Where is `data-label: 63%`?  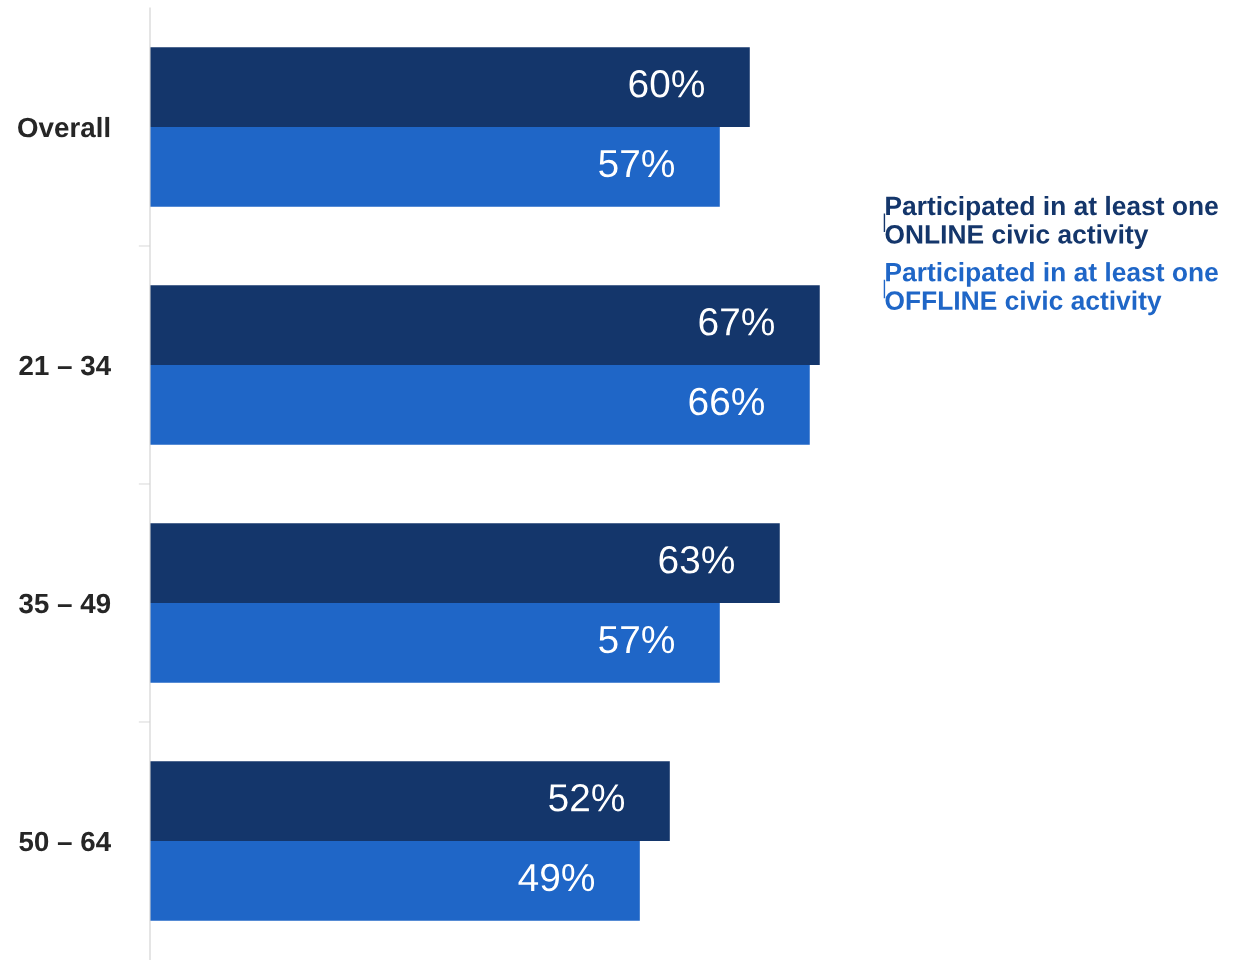 data-label: 63% is located at coordinates (696, 560).